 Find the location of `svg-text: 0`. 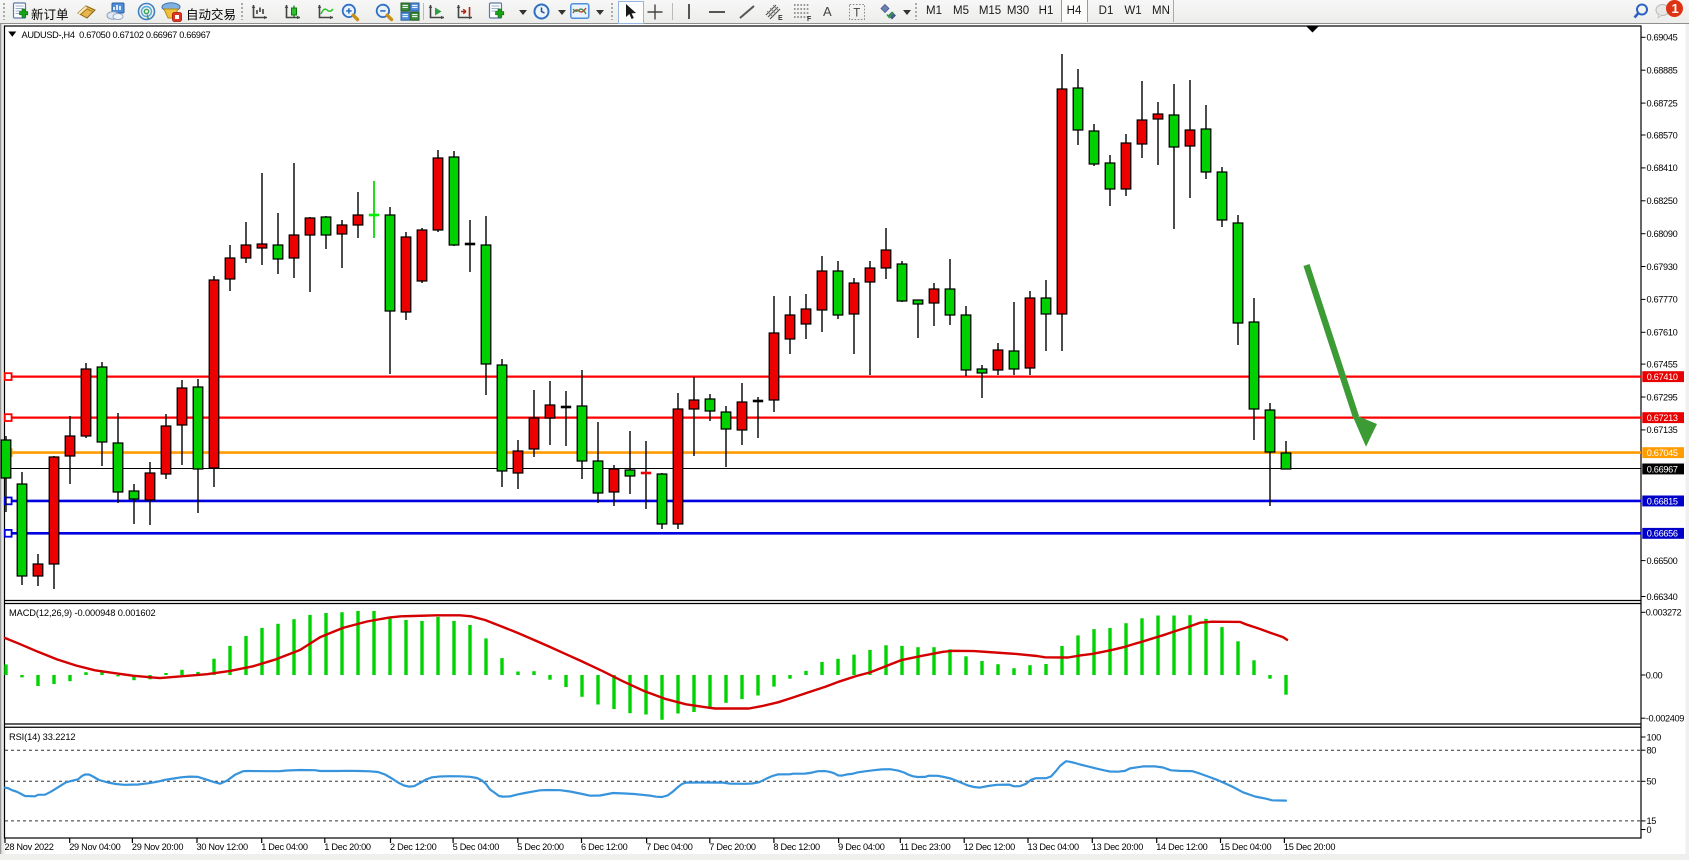

svg-text: 0 is located at coordinates (1649, 830).